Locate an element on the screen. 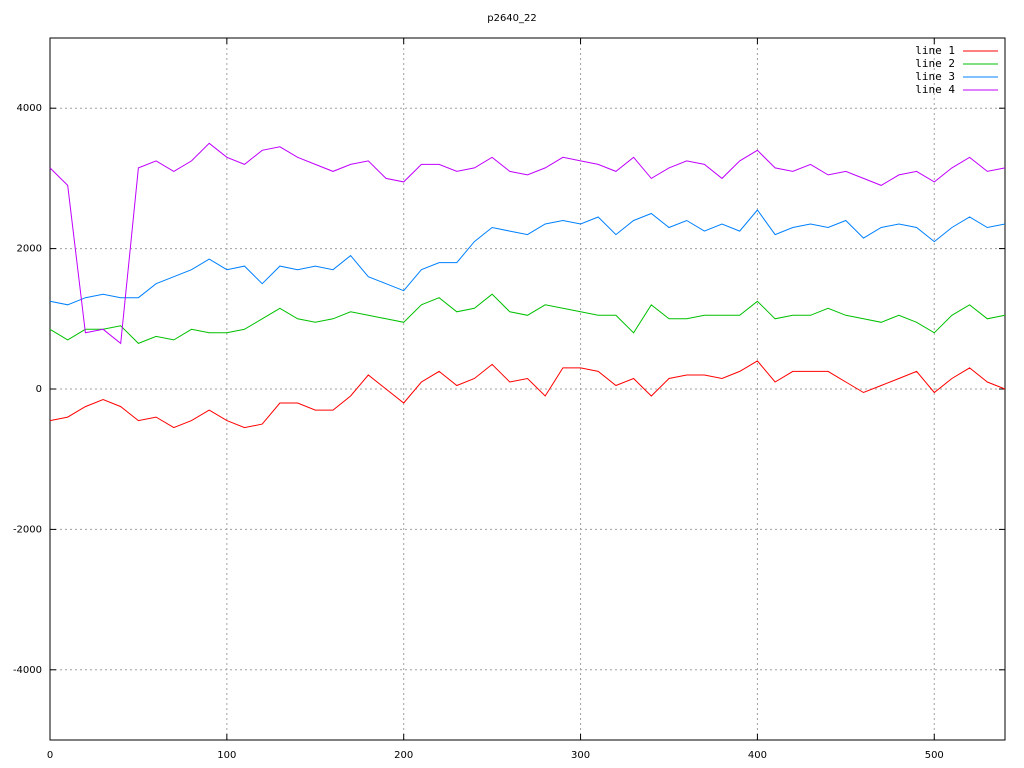  x-tick-label: 400 is located at coordinates (757, 755).